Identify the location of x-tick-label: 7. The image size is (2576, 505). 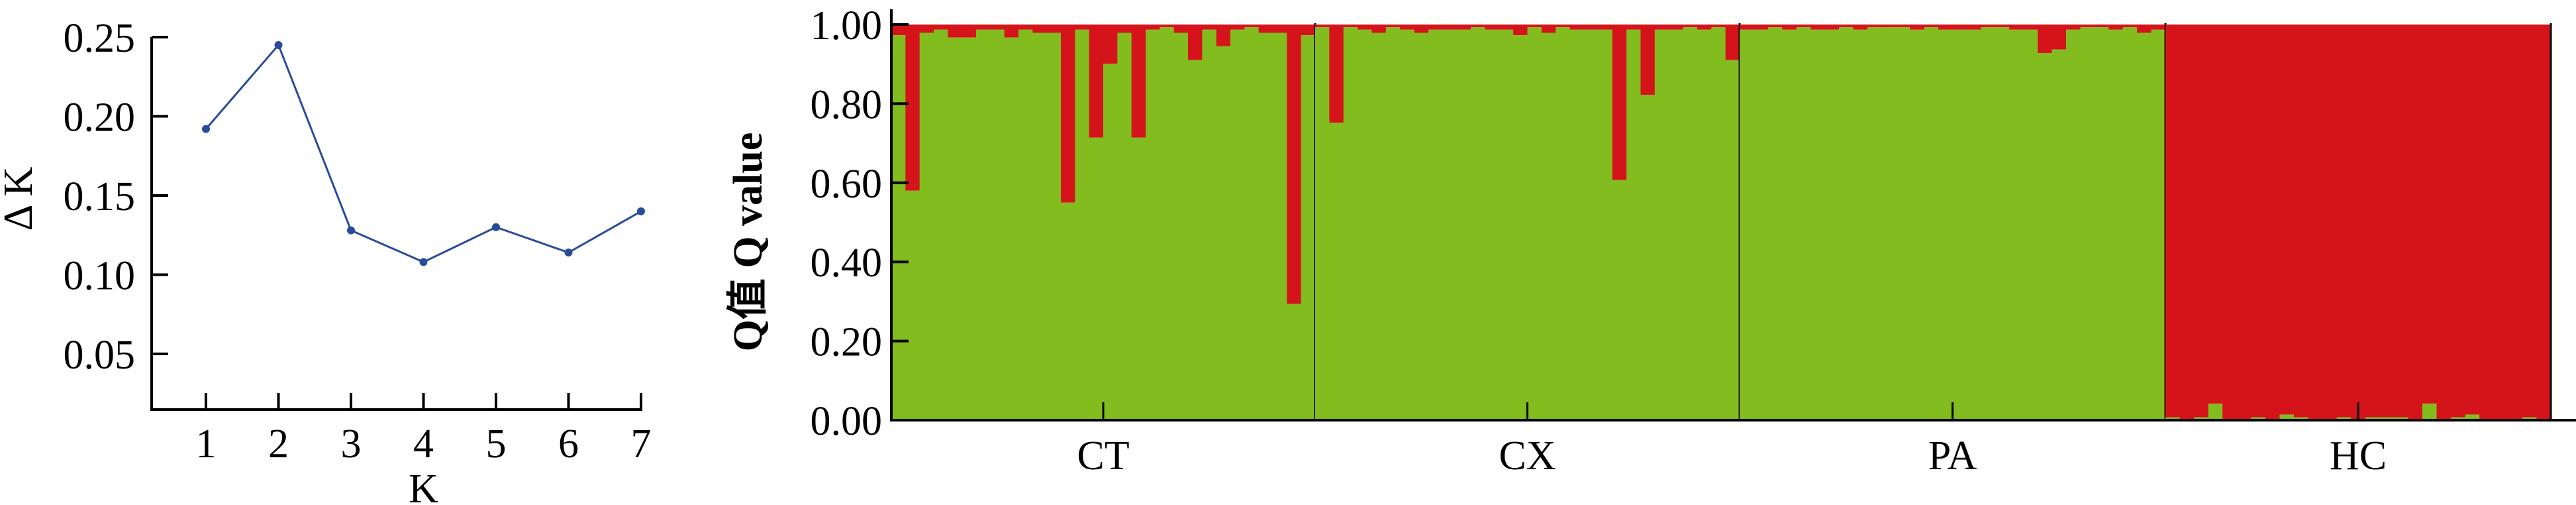
(641, 444).